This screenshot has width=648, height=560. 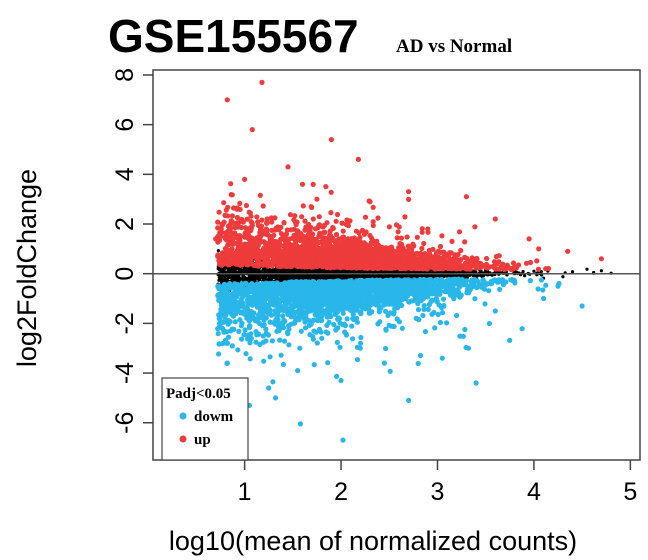 I want to click on y-axis-label: log2FoldChange, so click(x=27, y=268).